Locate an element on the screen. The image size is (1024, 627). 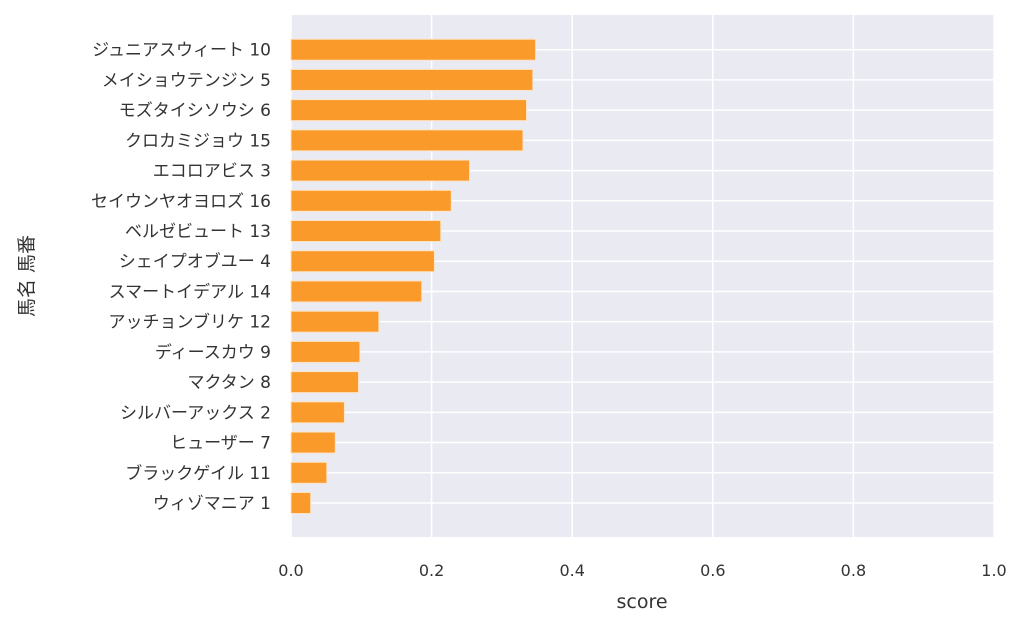
x-tick-label: 0.2 is located at coordinates (431, 570).